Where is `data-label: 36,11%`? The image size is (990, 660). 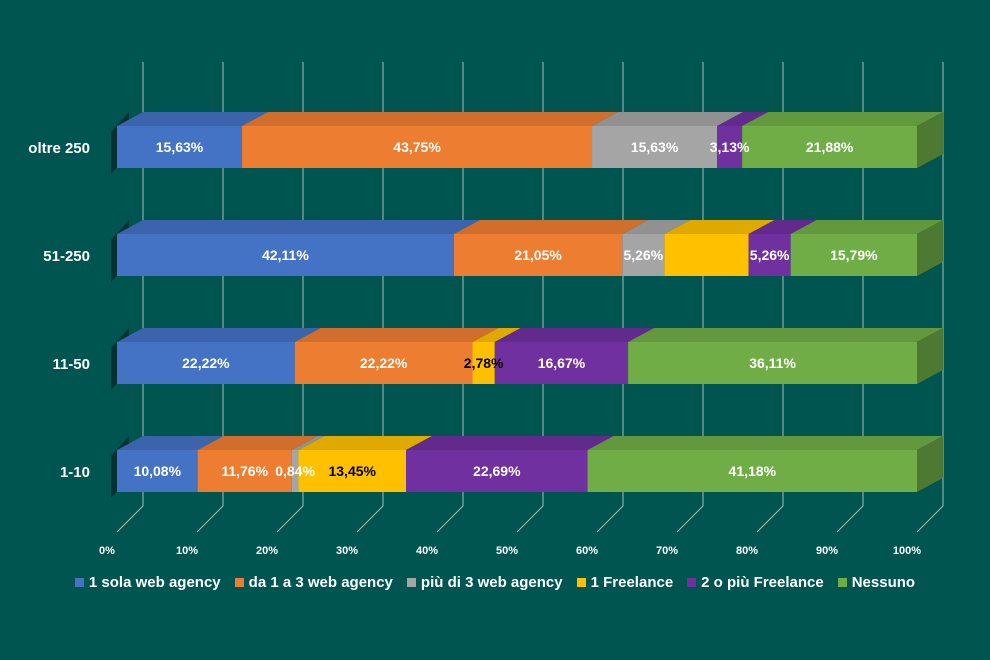
data-label: 36,11% is located at coordinates (772, 363).